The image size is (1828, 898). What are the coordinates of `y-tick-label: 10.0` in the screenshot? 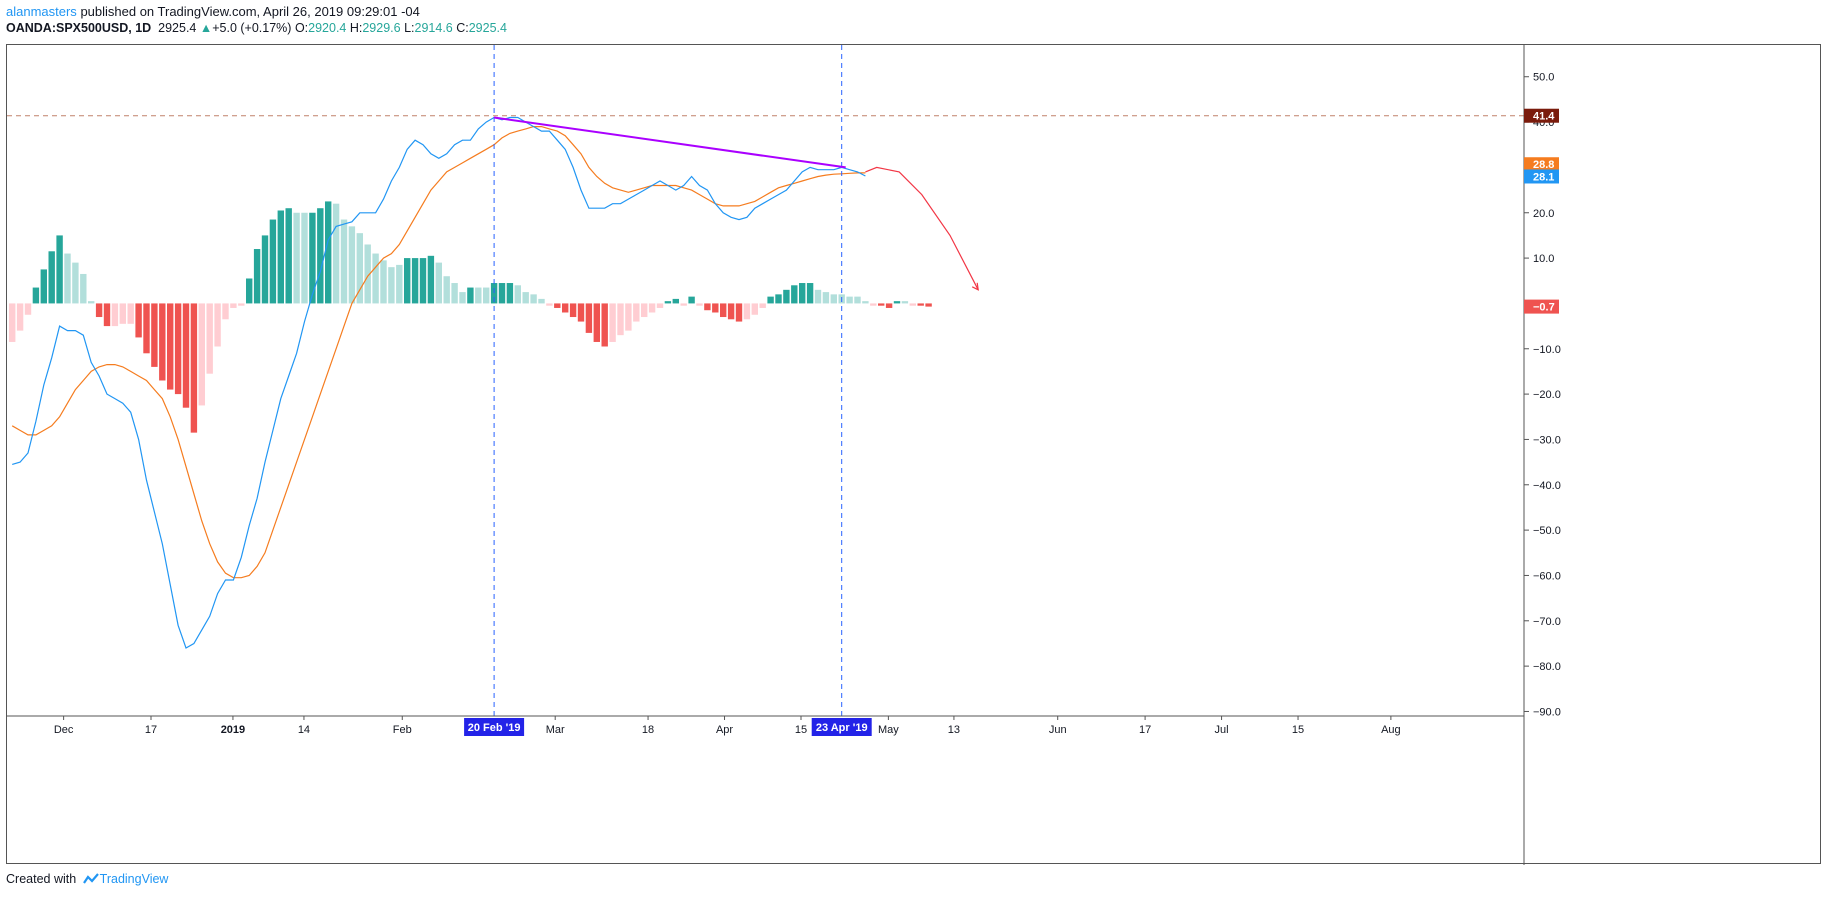 It's located at (1543, 259).